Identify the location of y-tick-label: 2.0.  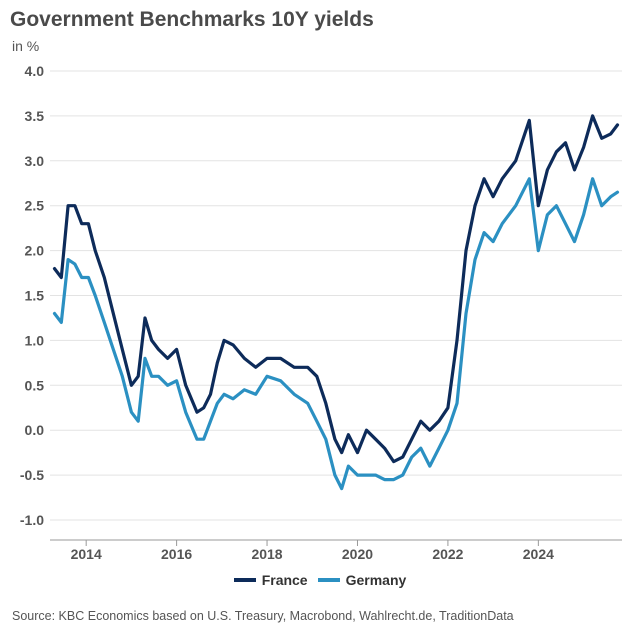
(35, 251).